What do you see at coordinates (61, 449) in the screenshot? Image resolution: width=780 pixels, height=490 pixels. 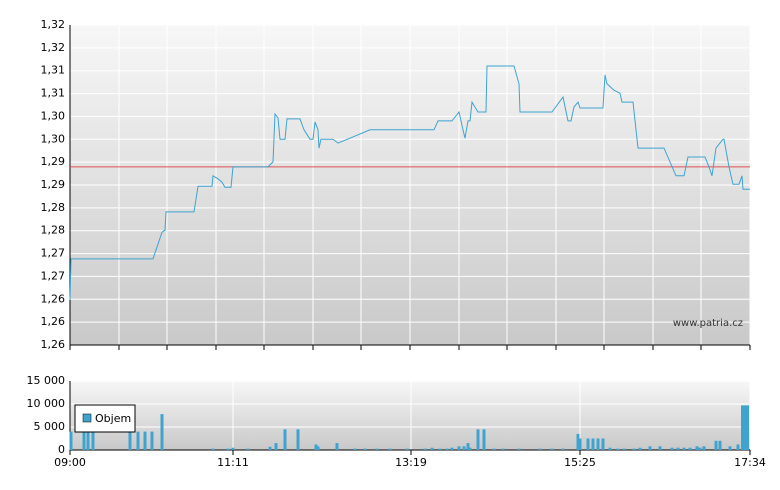 I see `y-tick-label: 0` at bounding box center [61, 449].